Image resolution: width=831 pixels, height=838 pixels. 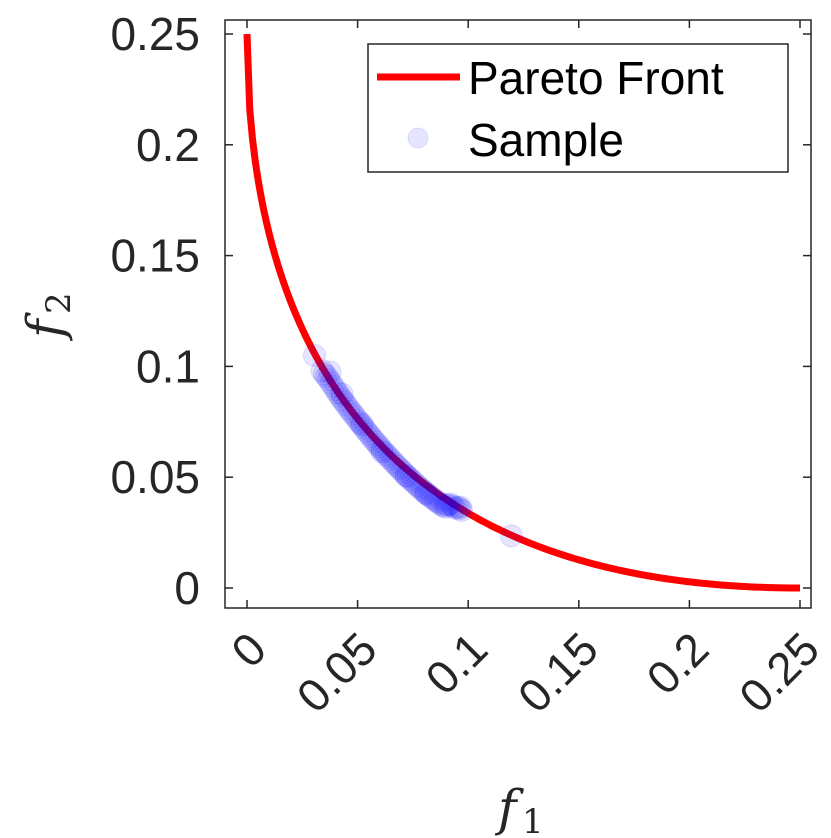 What do you see at coordinates (59, 303) in the screenshot?
I see `y-axis-label-subscript: 2` at bounding box center [59, 303].